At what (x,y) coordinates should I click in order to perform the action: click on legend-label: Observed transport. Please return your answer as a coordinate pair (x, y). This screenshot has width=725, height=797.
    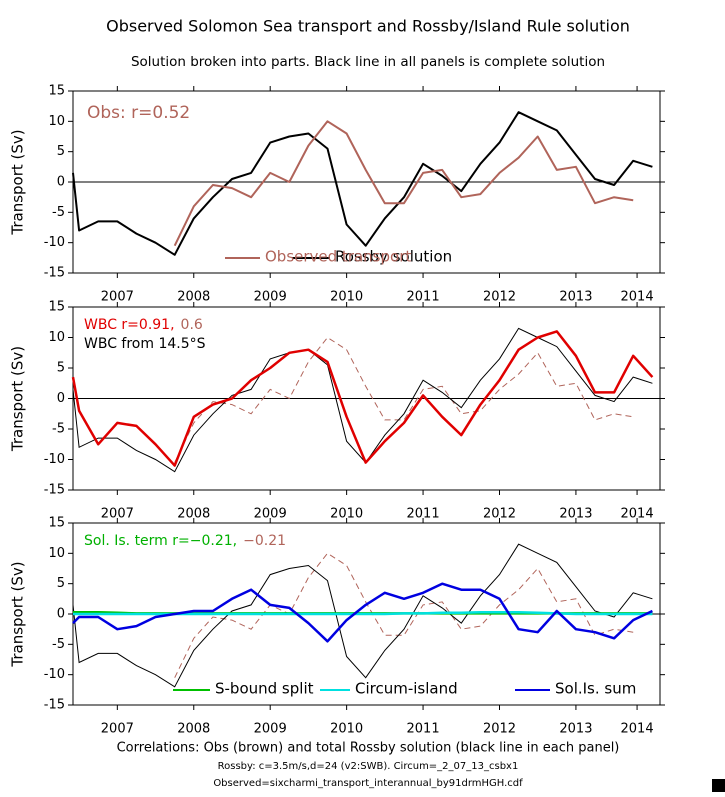
    Looking at the image, I should click on (338, 257).